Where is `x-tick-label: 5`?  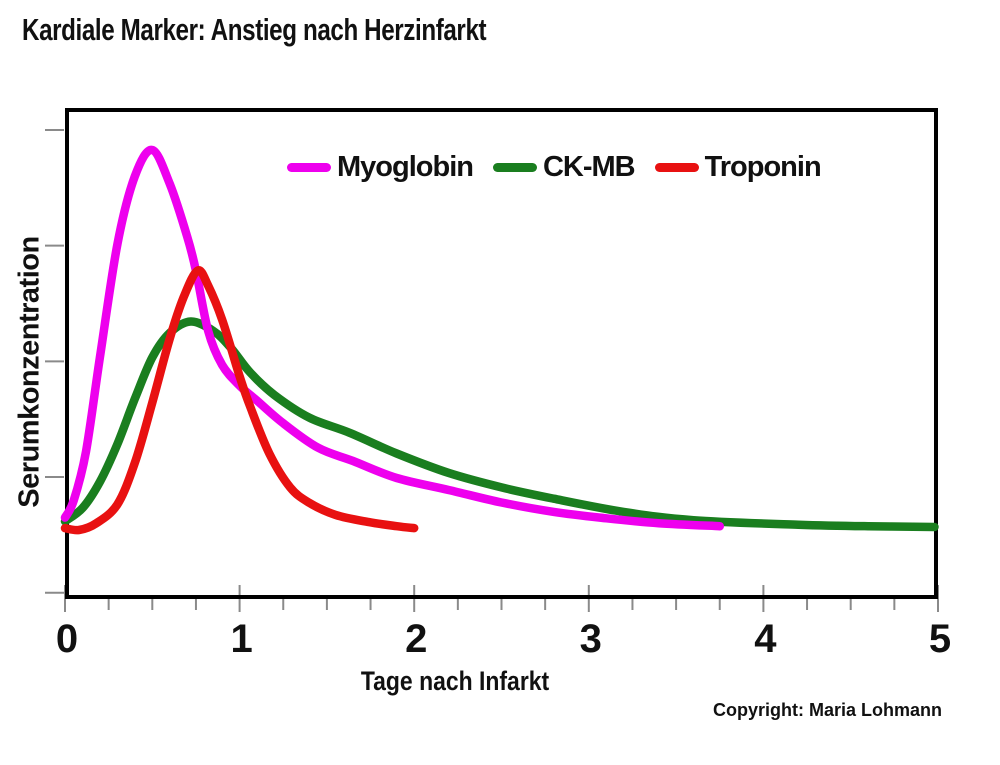
x-tick-label: 5 is located at coordinates (940, 639).